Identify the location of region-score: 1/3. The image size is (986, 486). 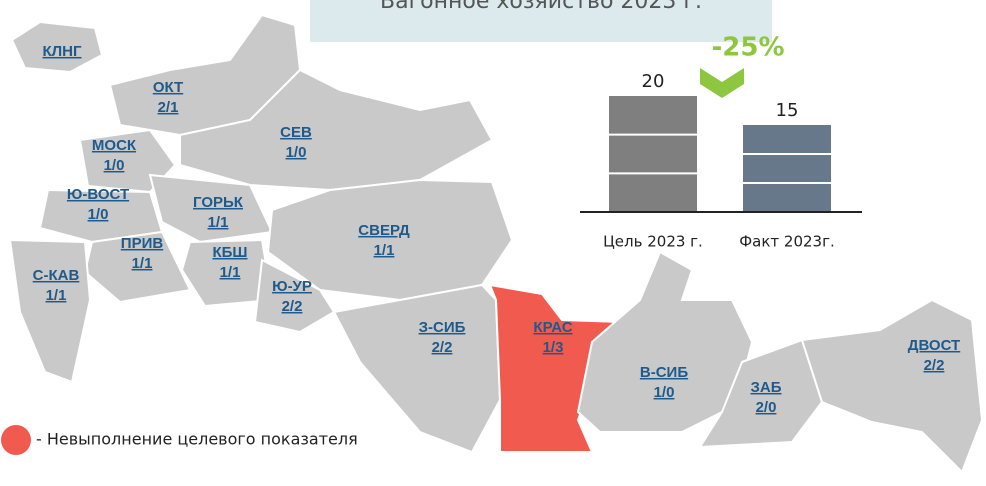
(553, 347).